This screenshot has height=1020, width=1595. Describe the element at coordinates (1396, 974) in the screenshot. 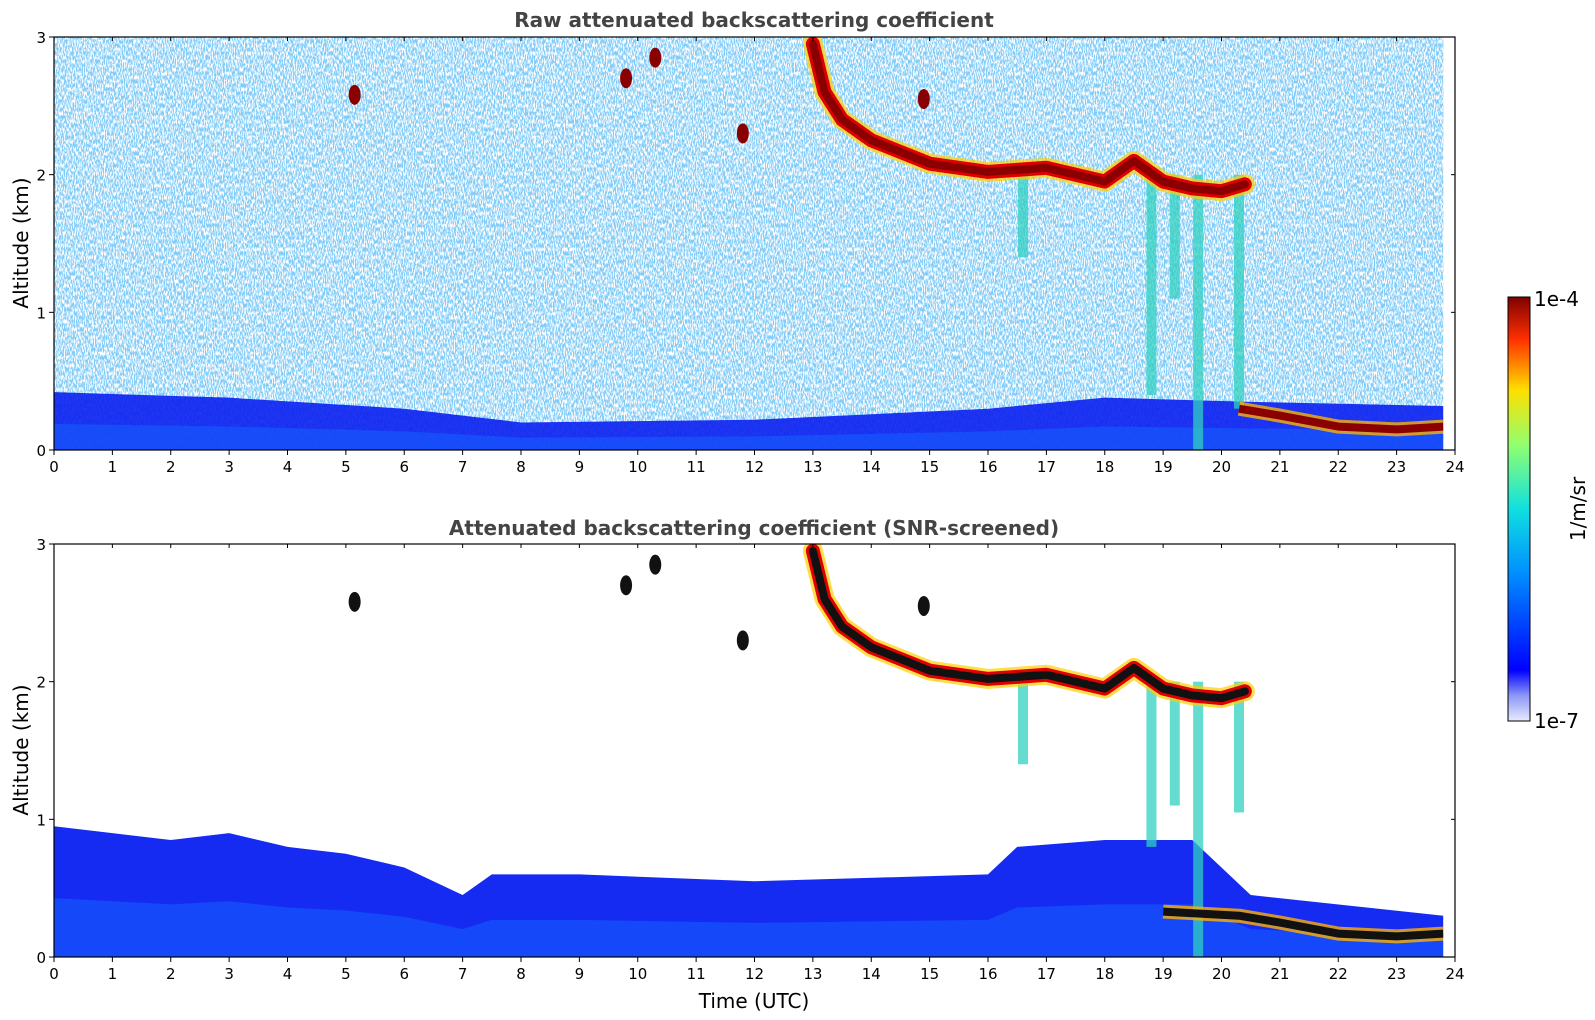

I see `x-tick-label: 23` at that location.